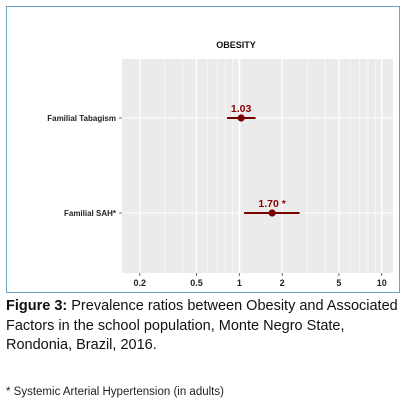  What do you see at coordinates (382, 283) in the screenshot?
I see `x-tick-label: 10` at bounding box center [382, 283].